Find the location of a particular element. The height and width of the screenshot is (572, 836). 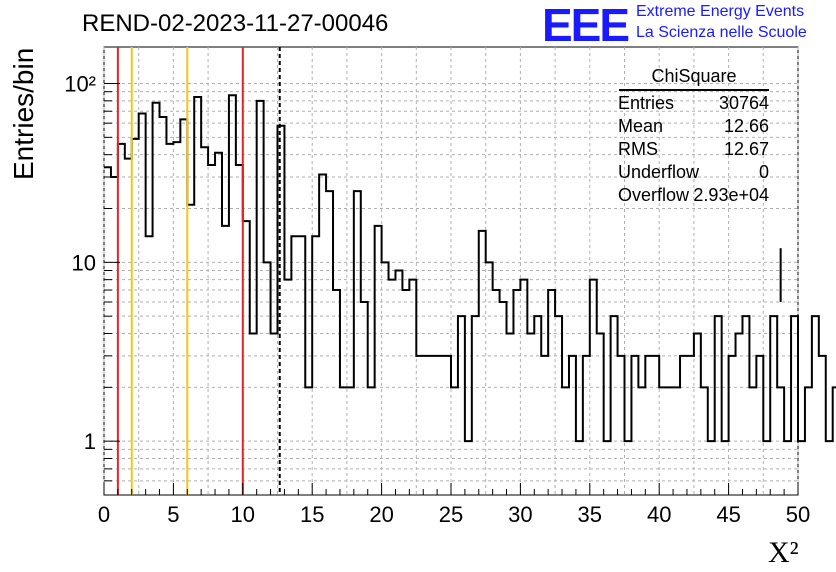

stats-value: 2.93e+04 is located at coordinates (731, 195).